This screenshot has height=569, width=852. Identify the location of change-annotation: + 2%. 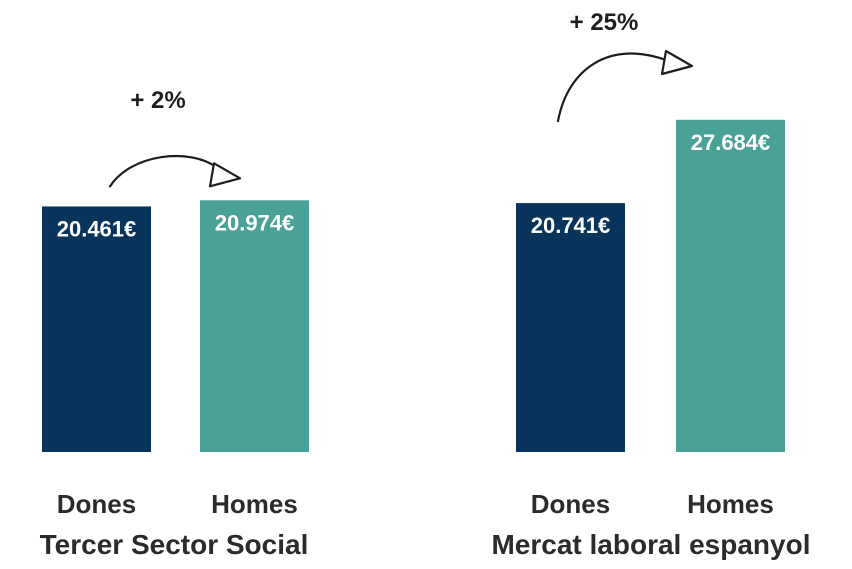
(157, 100).